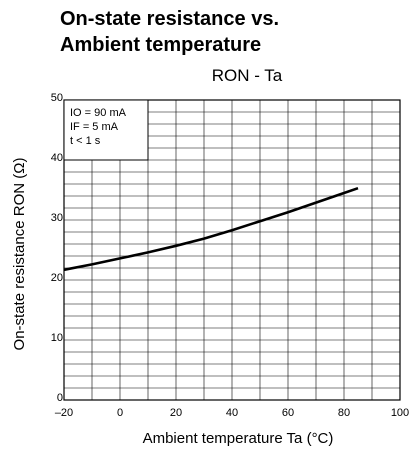 The width and height of the screenshot is (416, 449). I want to click on y-axis-label: On-state resistance RON (Ω), so click(19, 254).